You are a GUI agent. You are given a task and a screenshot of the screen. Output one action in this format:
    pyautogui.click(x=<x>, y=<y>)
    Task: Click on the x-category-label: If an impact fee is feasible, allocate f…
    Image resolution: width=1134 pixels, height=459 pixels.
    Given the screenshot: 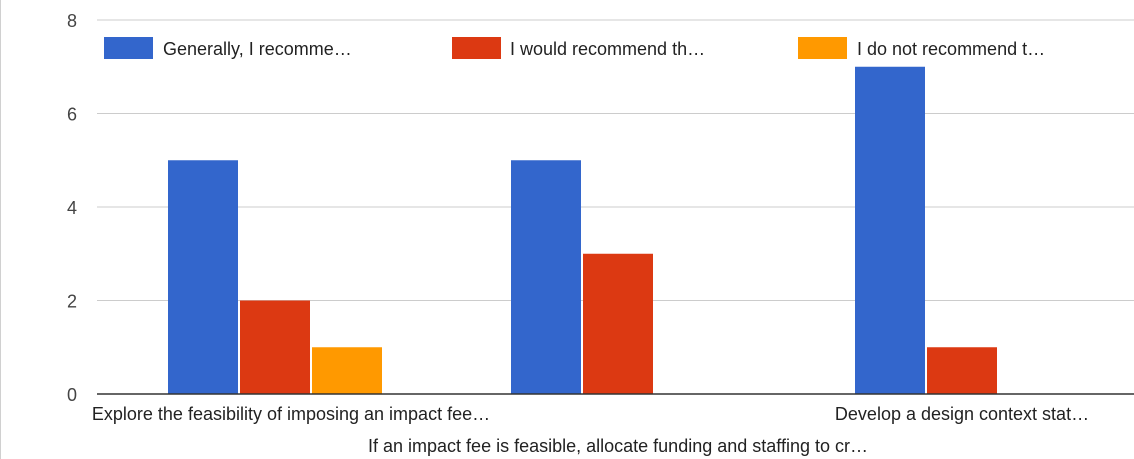 What is the action you would take?
    pyautogui.click(x=618, y=446)
    